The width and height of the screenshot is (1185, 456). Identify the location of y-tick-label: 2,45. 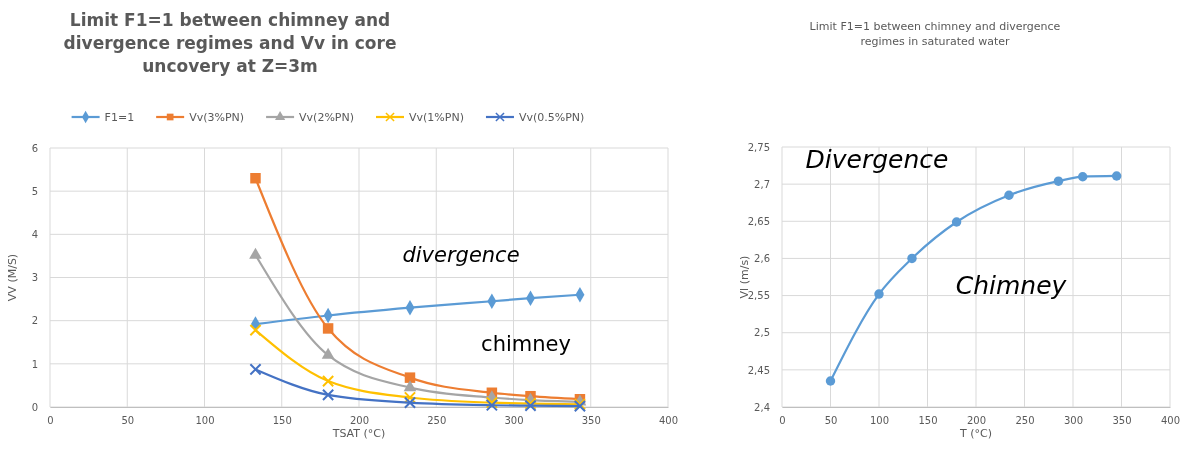
(758, 370).